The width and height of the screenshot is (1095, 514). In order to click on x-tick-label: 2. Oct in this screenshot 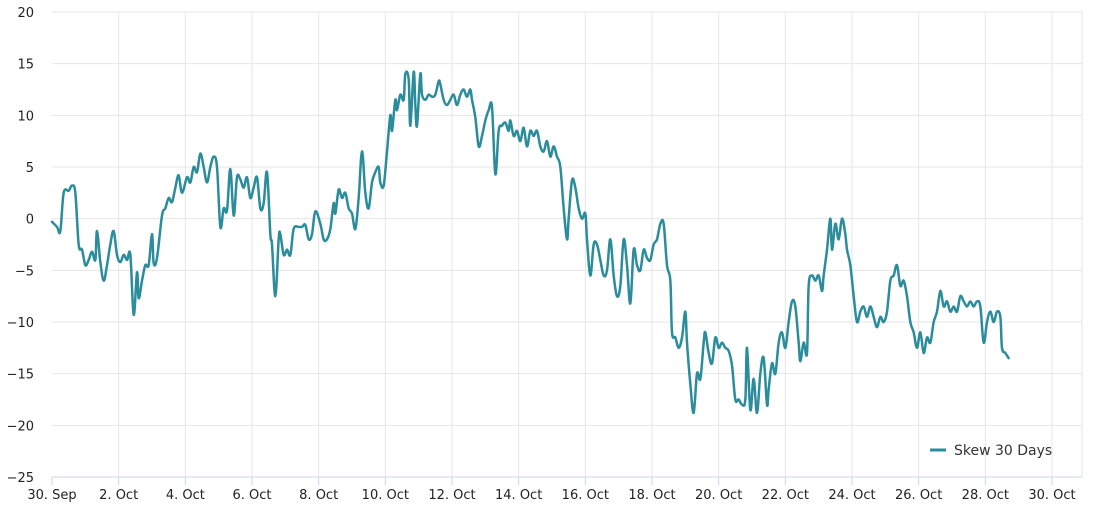, I will do `click(118, 495)`.